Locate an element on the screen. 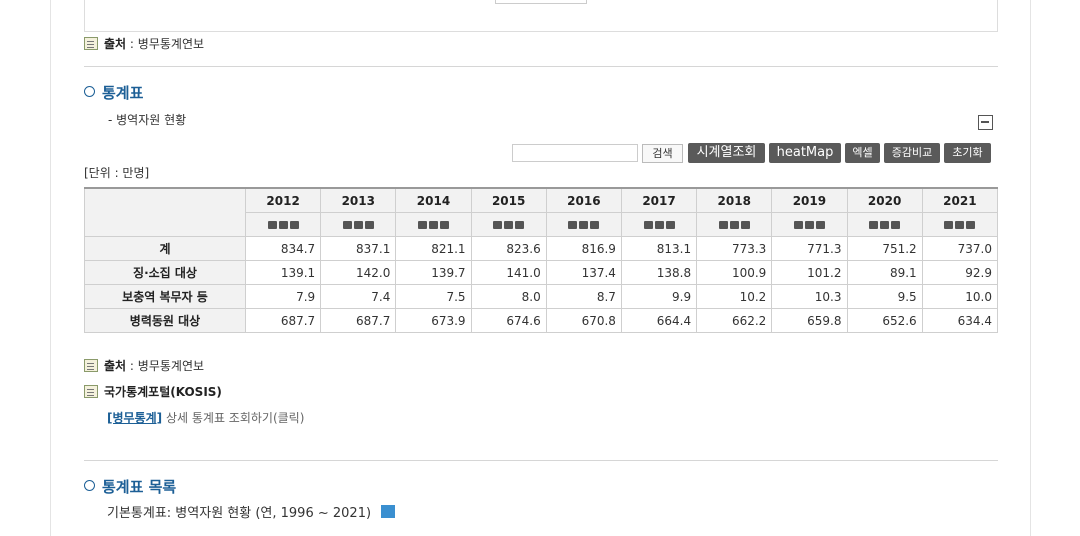  column-header: 2018 is located at coordinates (734, 200).